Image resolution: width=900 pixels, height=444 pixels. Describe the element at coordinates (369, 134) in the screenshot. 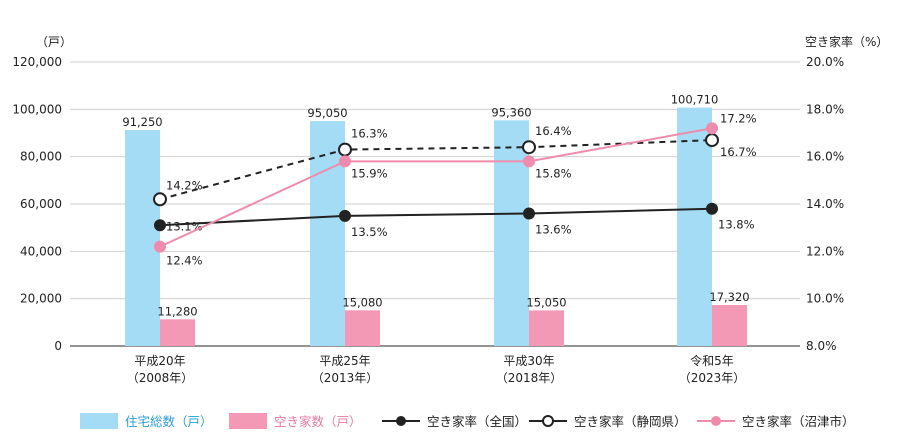

I see `line-data-label: 16.3%` at that location.